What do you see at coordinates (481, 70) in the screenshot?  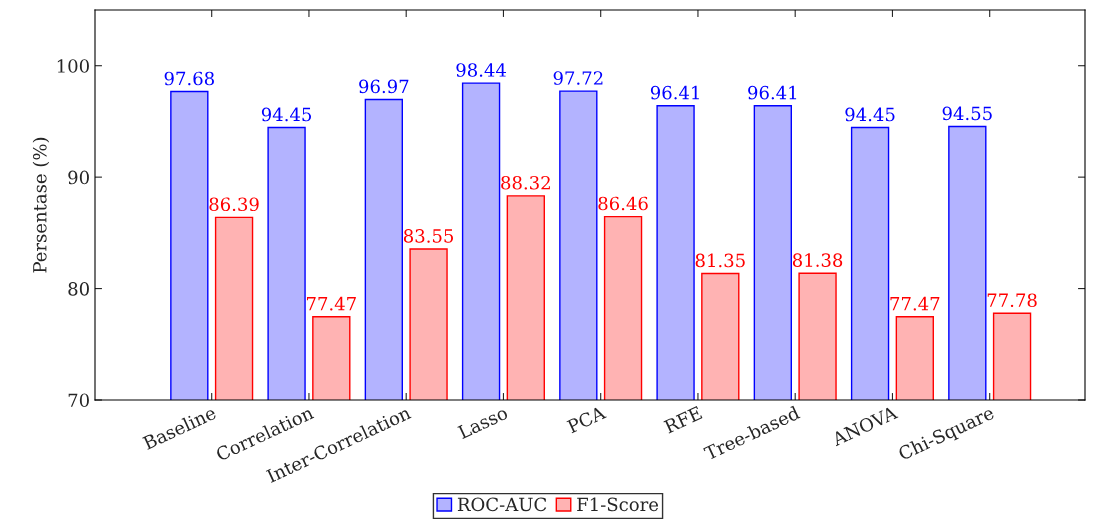 I see `data-label: 98.44` at bounding box center [481, 70].